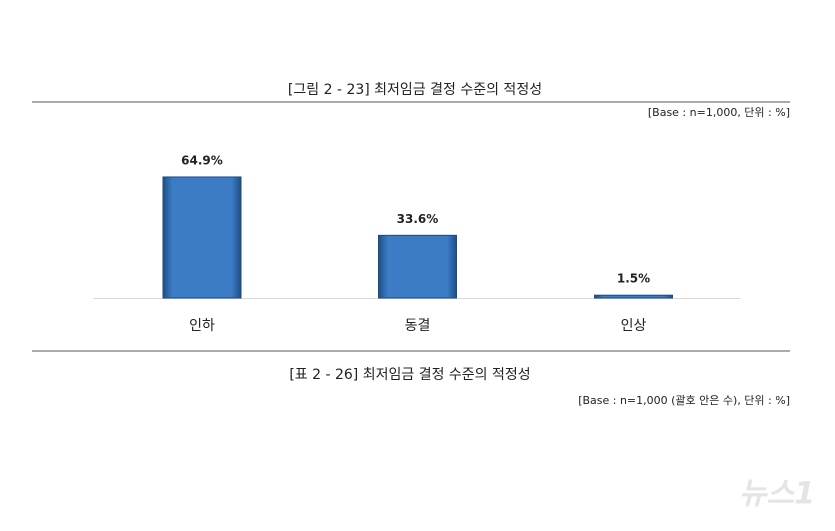 The image size is (835, 531). What do you see at coordinates (202, 160) in the screenshot?
I see `value-label: 64.9%` at bounding box center [202, 160].